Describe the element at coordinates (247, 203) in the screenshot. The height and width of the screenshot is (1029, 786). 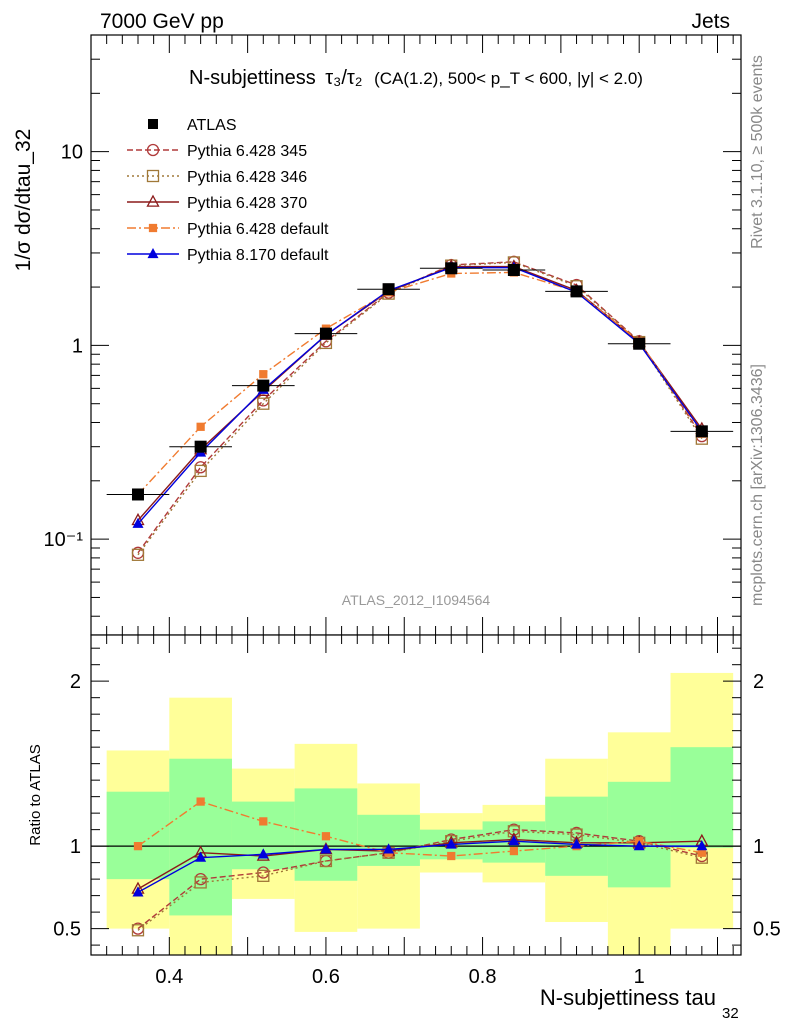
I see `legend-label: Pythia 6.428 370` at that location.